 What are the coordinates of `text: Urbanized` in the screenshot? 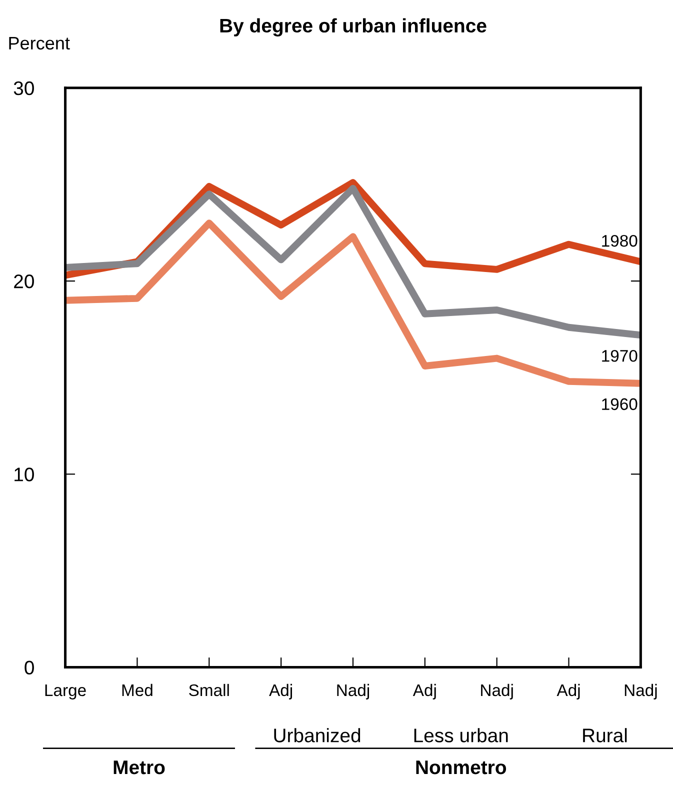 It's located at (317, 735).